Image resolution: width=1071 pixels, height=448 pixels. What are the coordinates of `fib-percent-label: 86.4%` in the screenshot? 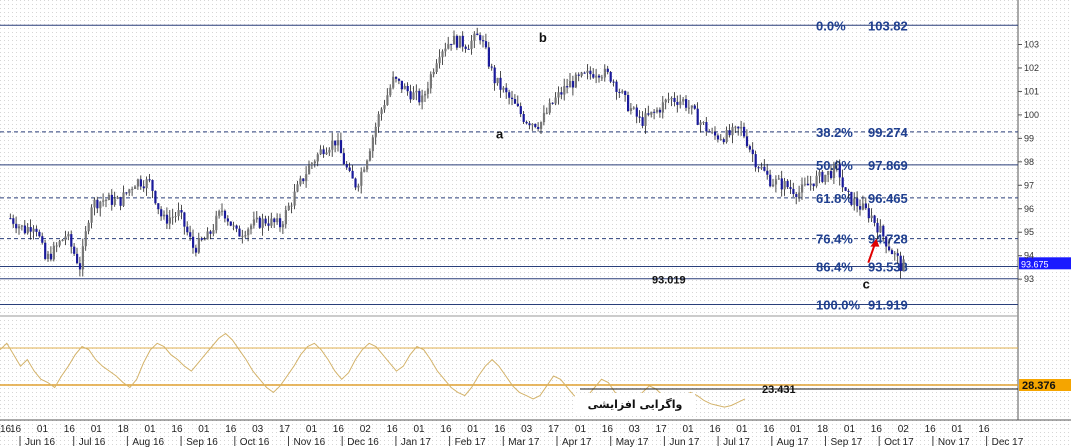 It's located at (834, 267).